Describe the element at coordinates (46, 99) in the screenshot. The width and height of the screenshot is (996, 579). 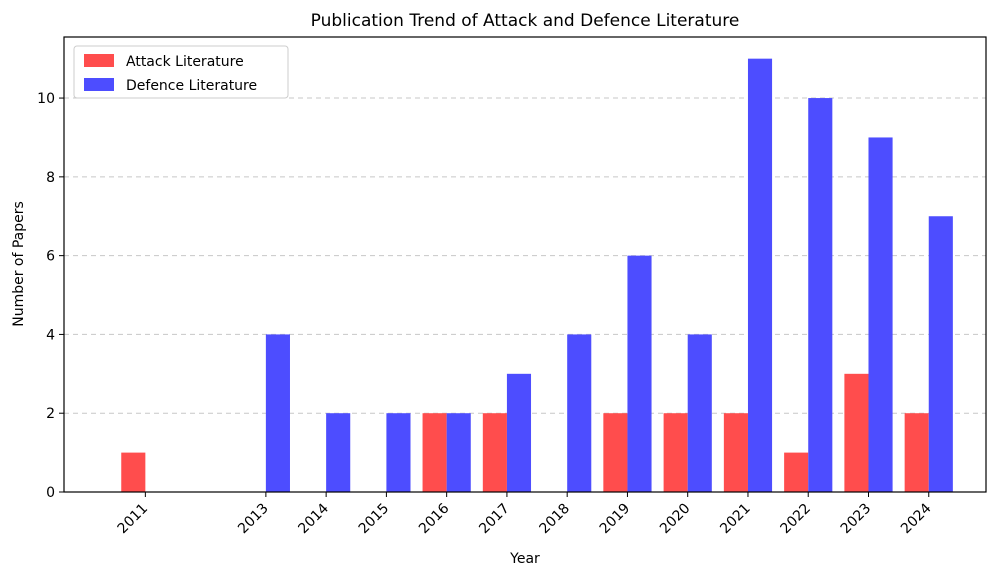
I see `y-tick-label: 10` at that location.